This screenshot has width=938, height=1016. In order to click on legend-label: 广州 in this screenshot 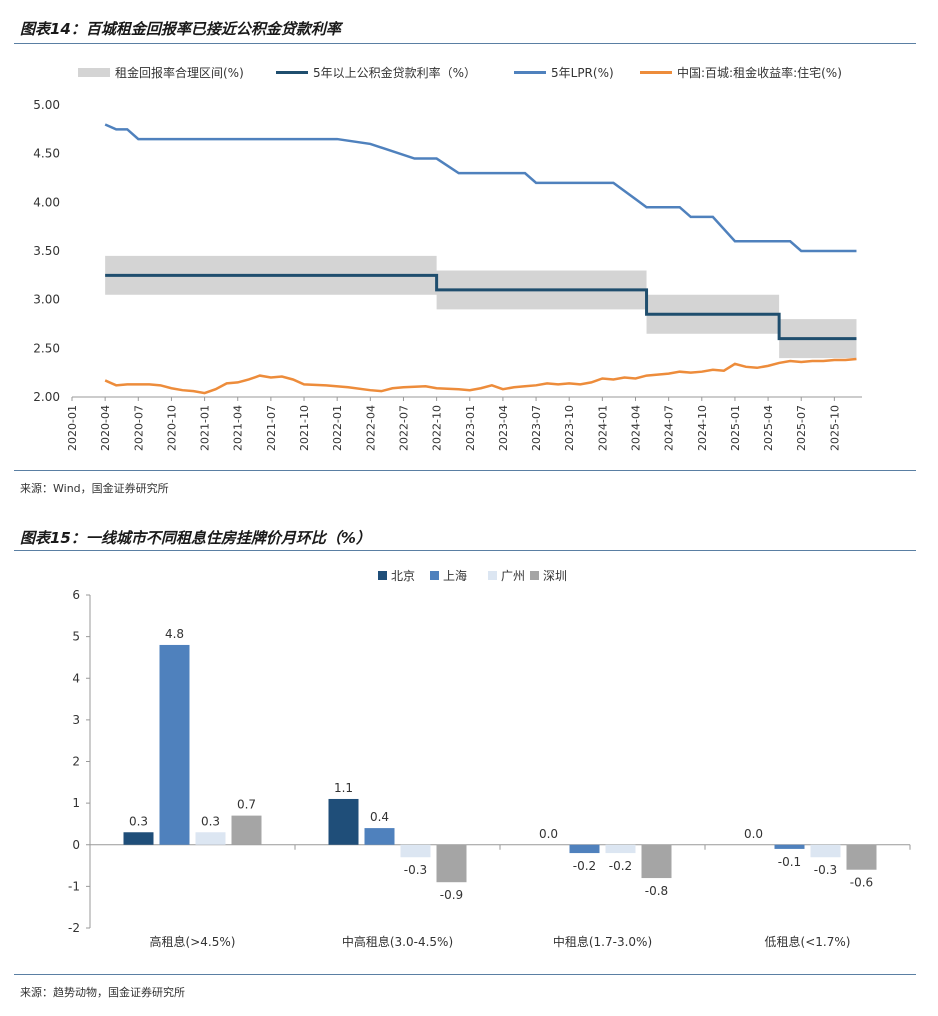, I will do `click(513, 576)`.